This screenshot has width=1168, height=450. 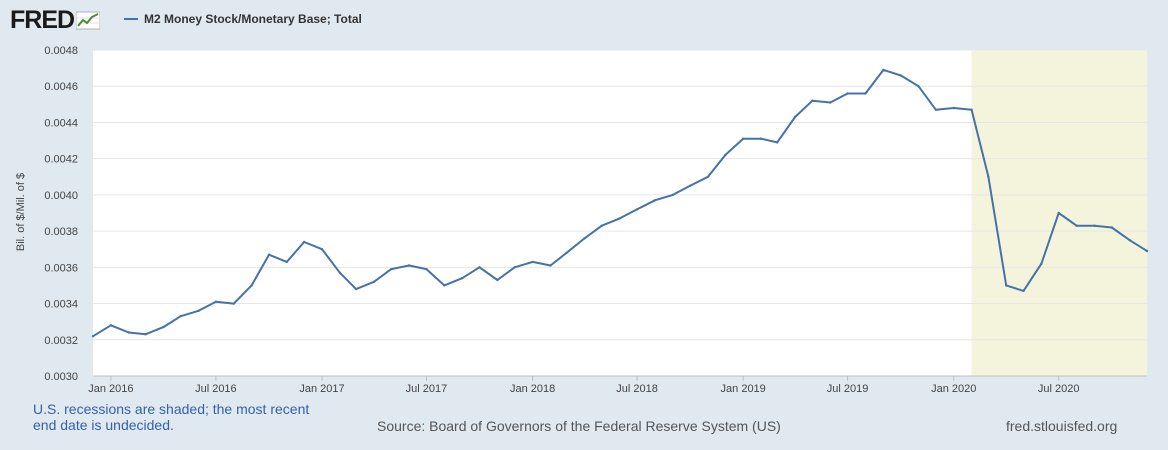 I want to click on x-tick-label: Jul 2020, so click(x=1059, y=389).